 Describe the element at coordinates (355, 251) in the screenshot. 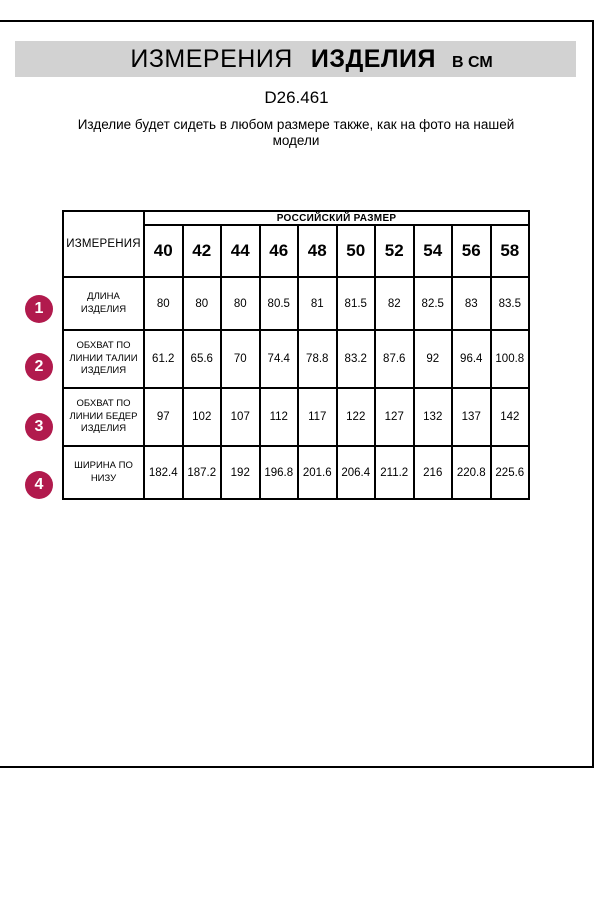

I see `size-header: 50` at that location.